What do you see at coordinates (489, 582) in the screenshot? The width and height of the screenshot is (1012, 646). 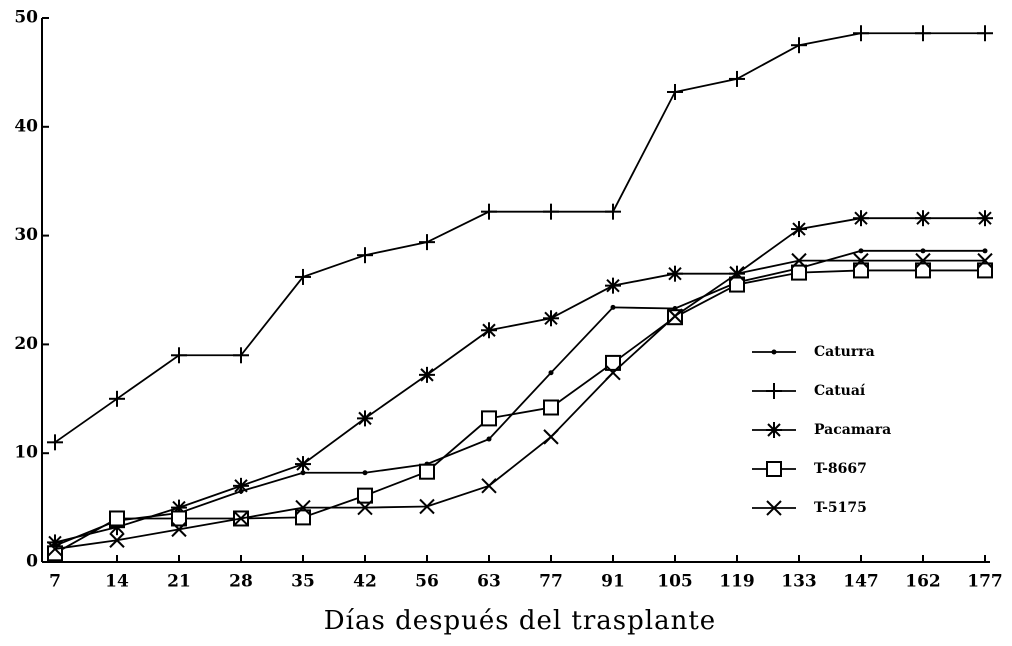 I see `x-tick-label: 63` at bounding box center [489, 582].